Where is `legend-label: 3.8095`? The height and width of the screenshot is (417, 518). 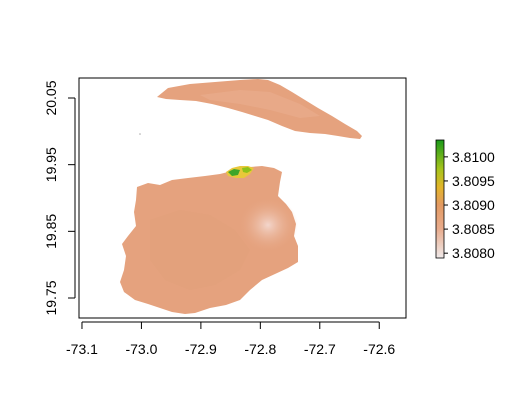
legend-label: 3.8095 is located at coordinates (473, 181).